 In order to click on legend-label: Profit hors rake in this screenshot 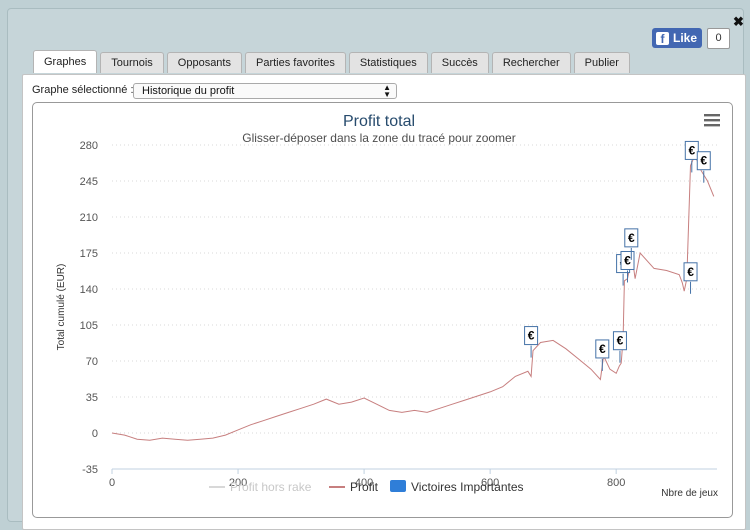, I will do `click(271, 487)`.